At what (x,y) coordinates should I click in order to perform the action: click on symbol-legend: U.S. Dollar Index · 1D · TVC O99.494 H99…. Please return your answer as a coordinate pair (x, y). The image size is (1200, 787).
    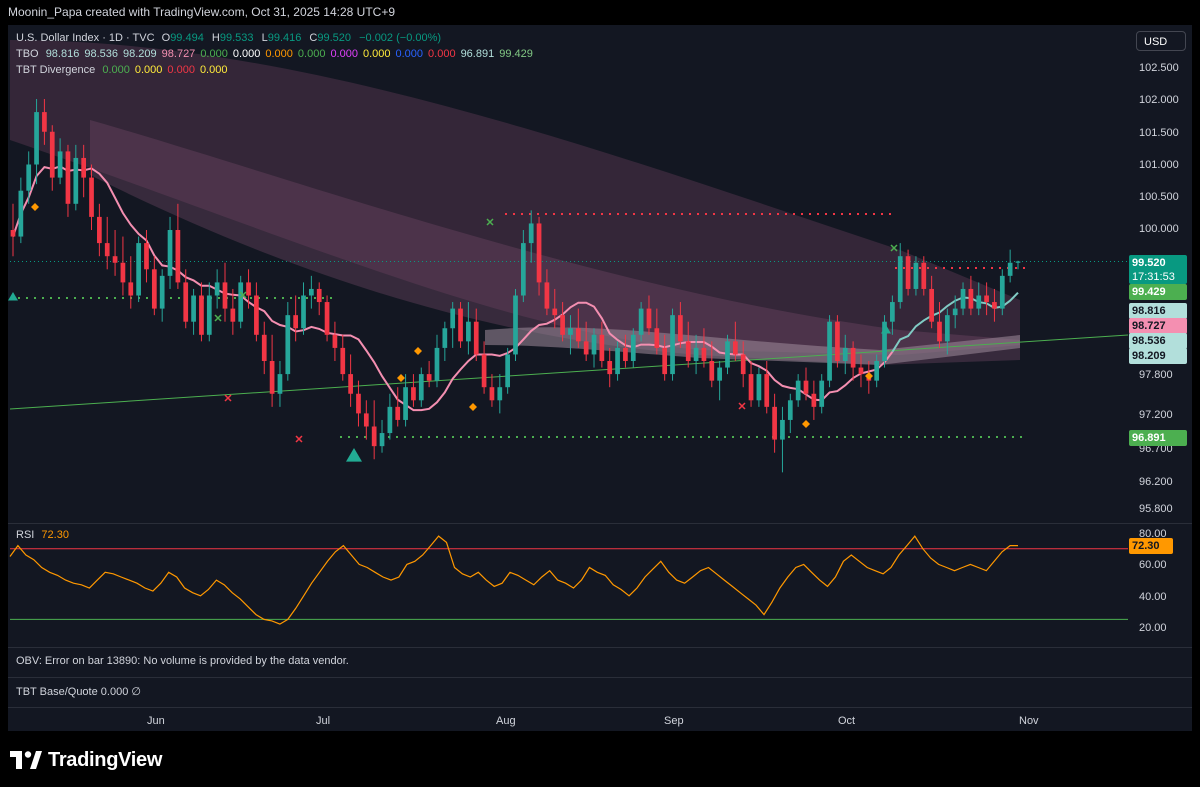
    Looking at the image, I should click on (231, 38).